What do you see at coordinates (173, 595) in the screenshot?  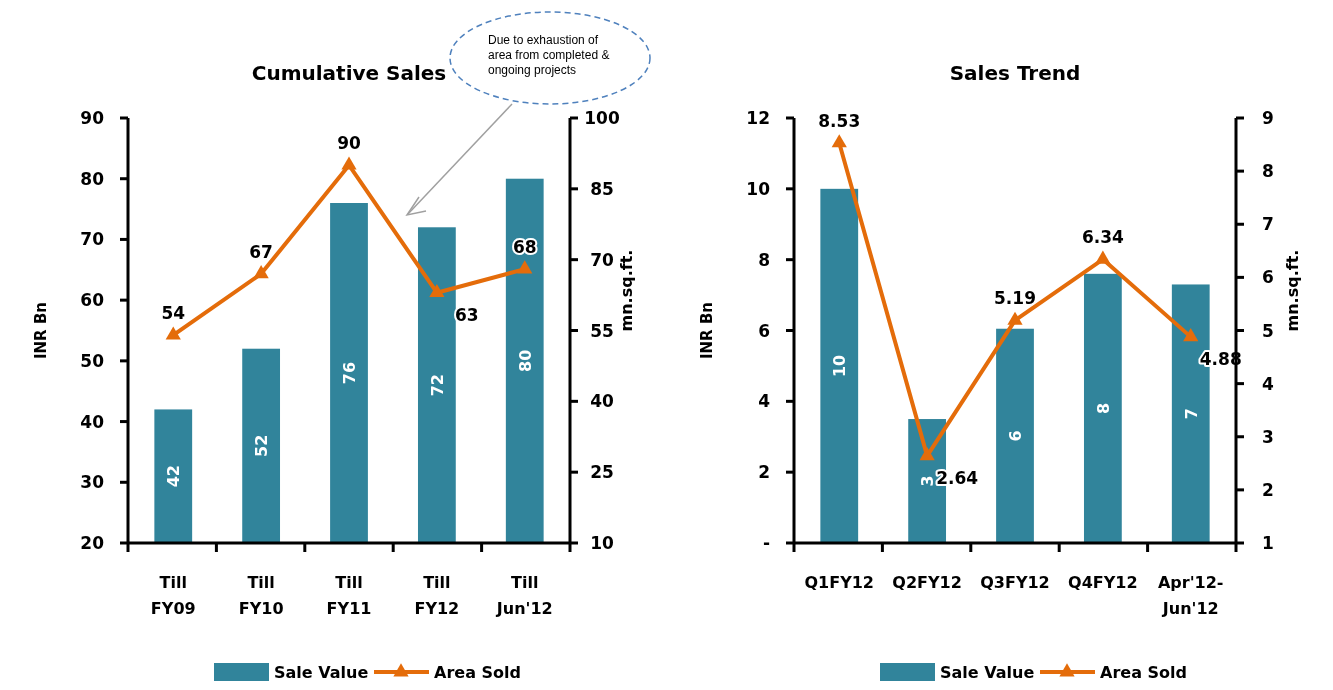 I see `x-tick-label: Till FY09` at bounding box center [173, 595].